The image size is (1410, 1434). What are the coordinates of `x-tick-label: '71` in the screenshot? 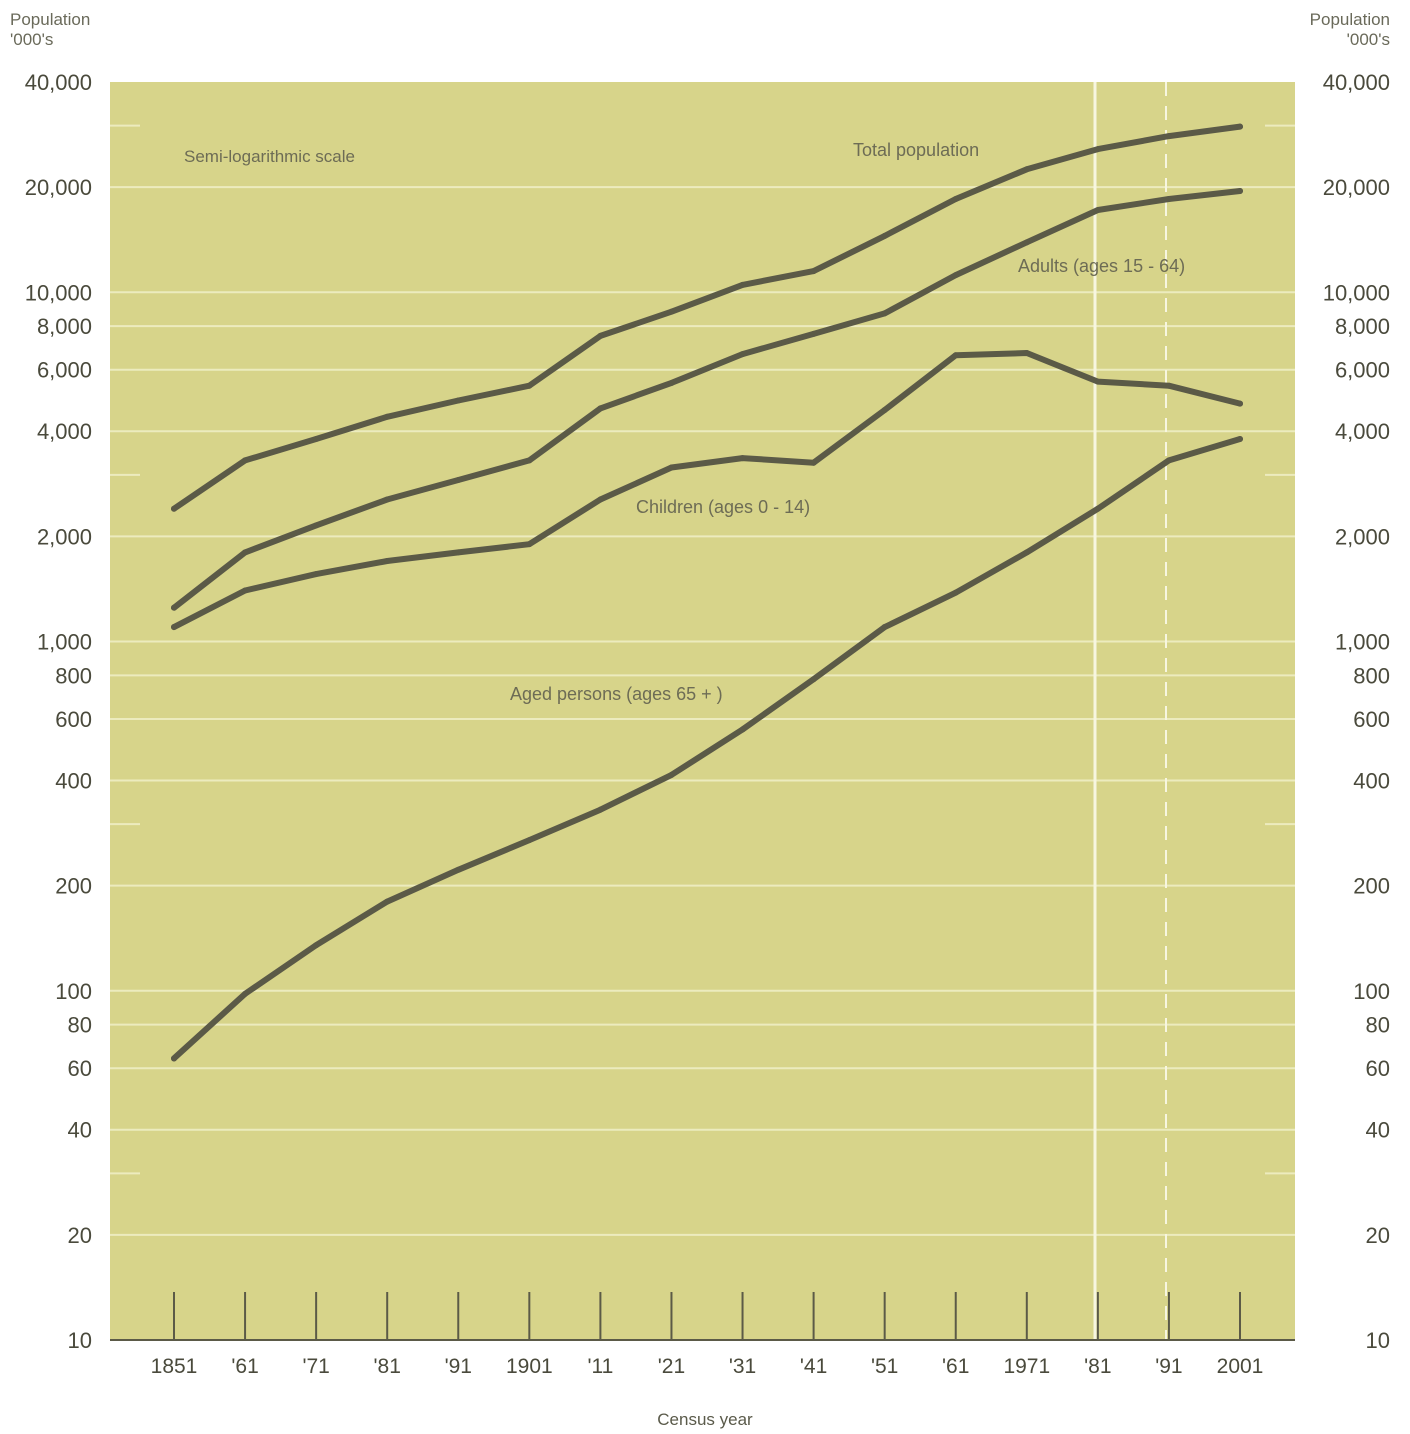 It's located at (315, 1366).